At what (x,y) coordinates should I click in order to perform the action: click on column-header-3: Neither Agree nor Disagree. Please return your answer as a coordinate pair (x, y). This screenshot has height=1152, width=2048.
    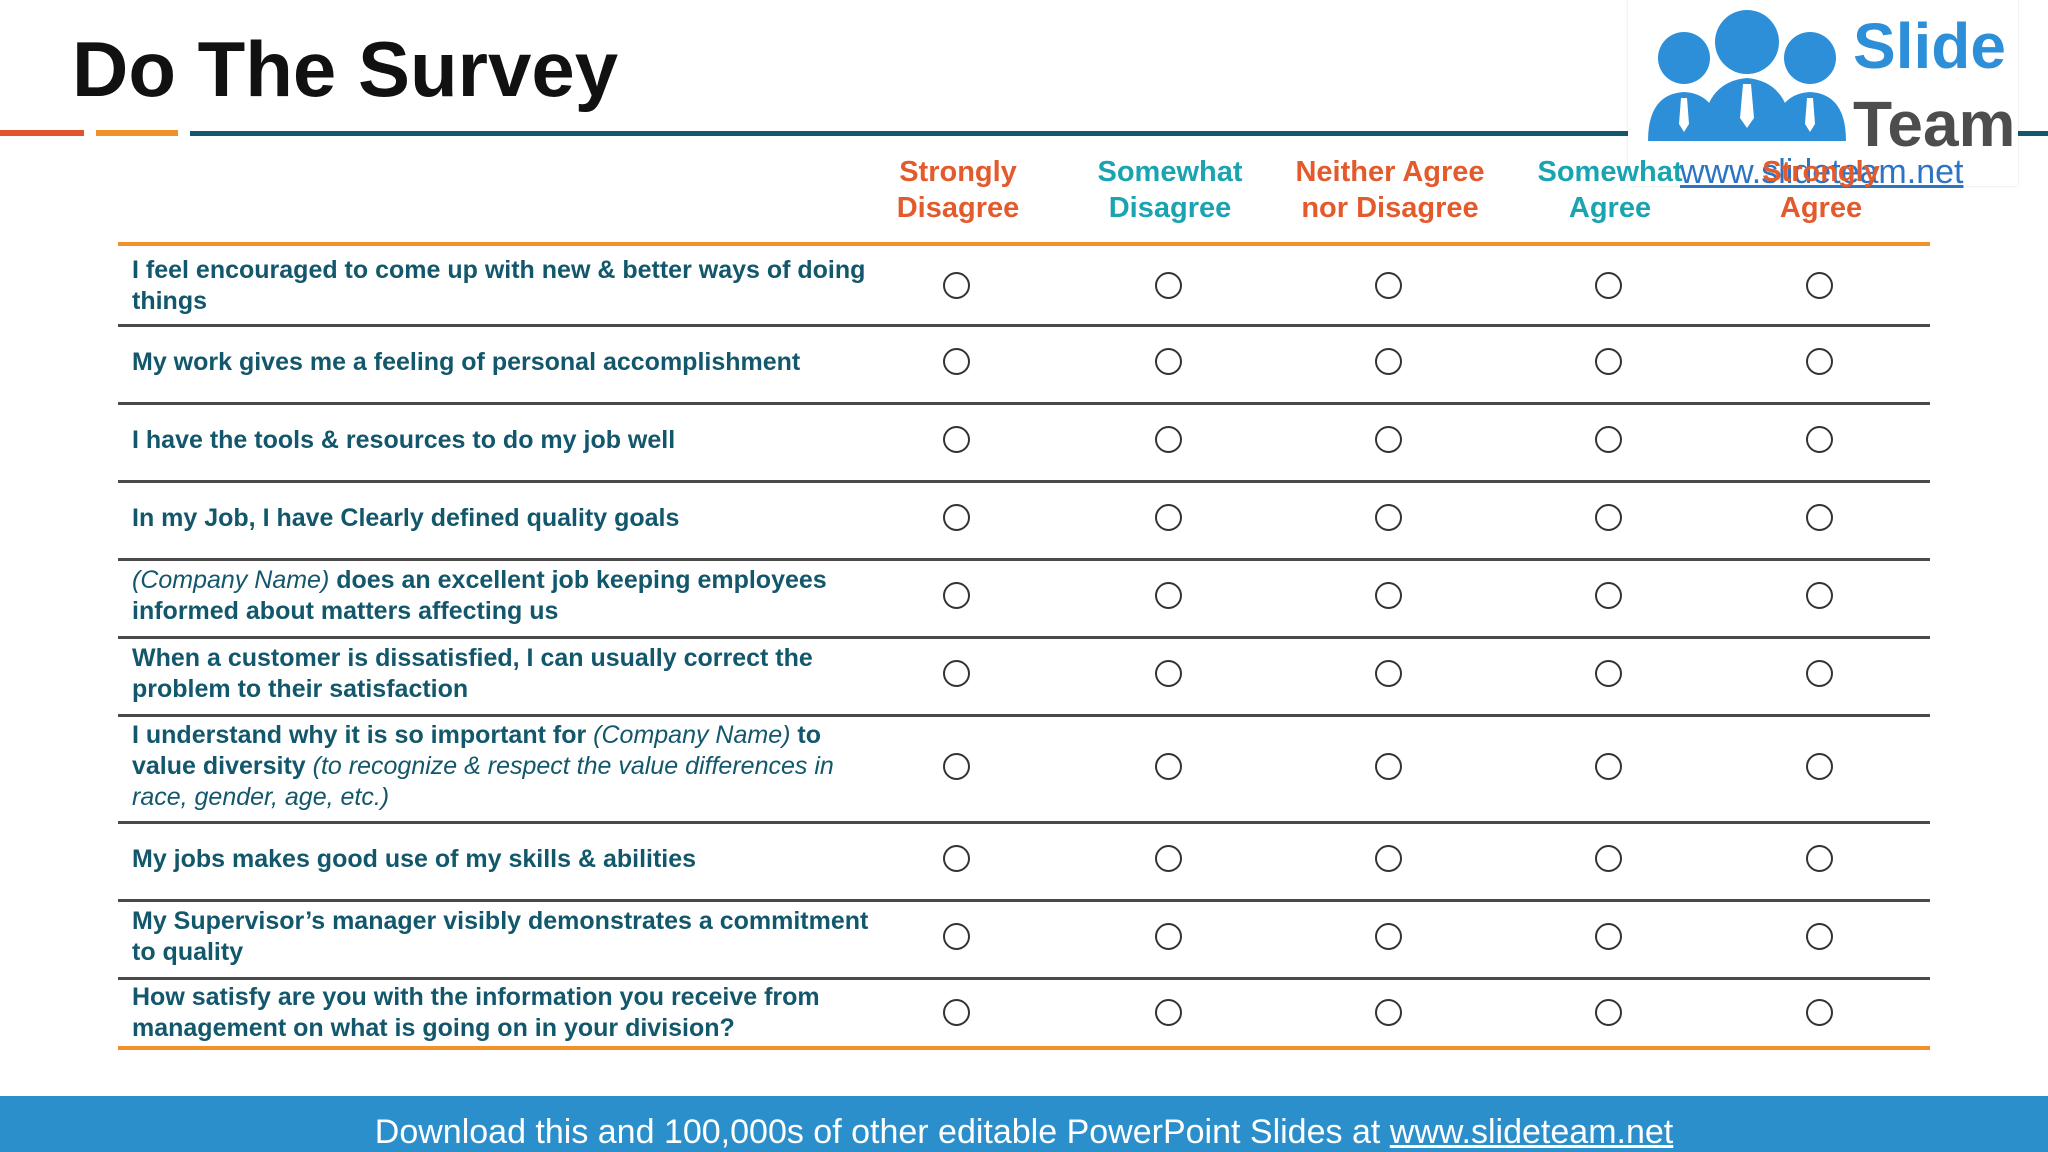
    Looking at the image, I should click on (1390, 190).